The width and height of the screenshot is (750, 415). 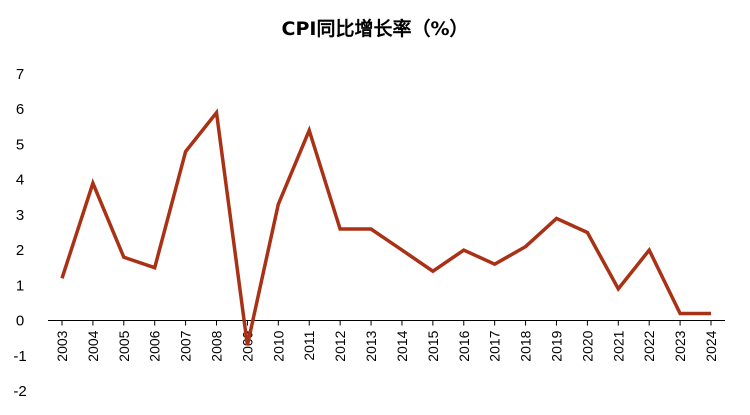 I want to click on chart-title: CPI同比增长率（%）, so click(x=375, y=29).